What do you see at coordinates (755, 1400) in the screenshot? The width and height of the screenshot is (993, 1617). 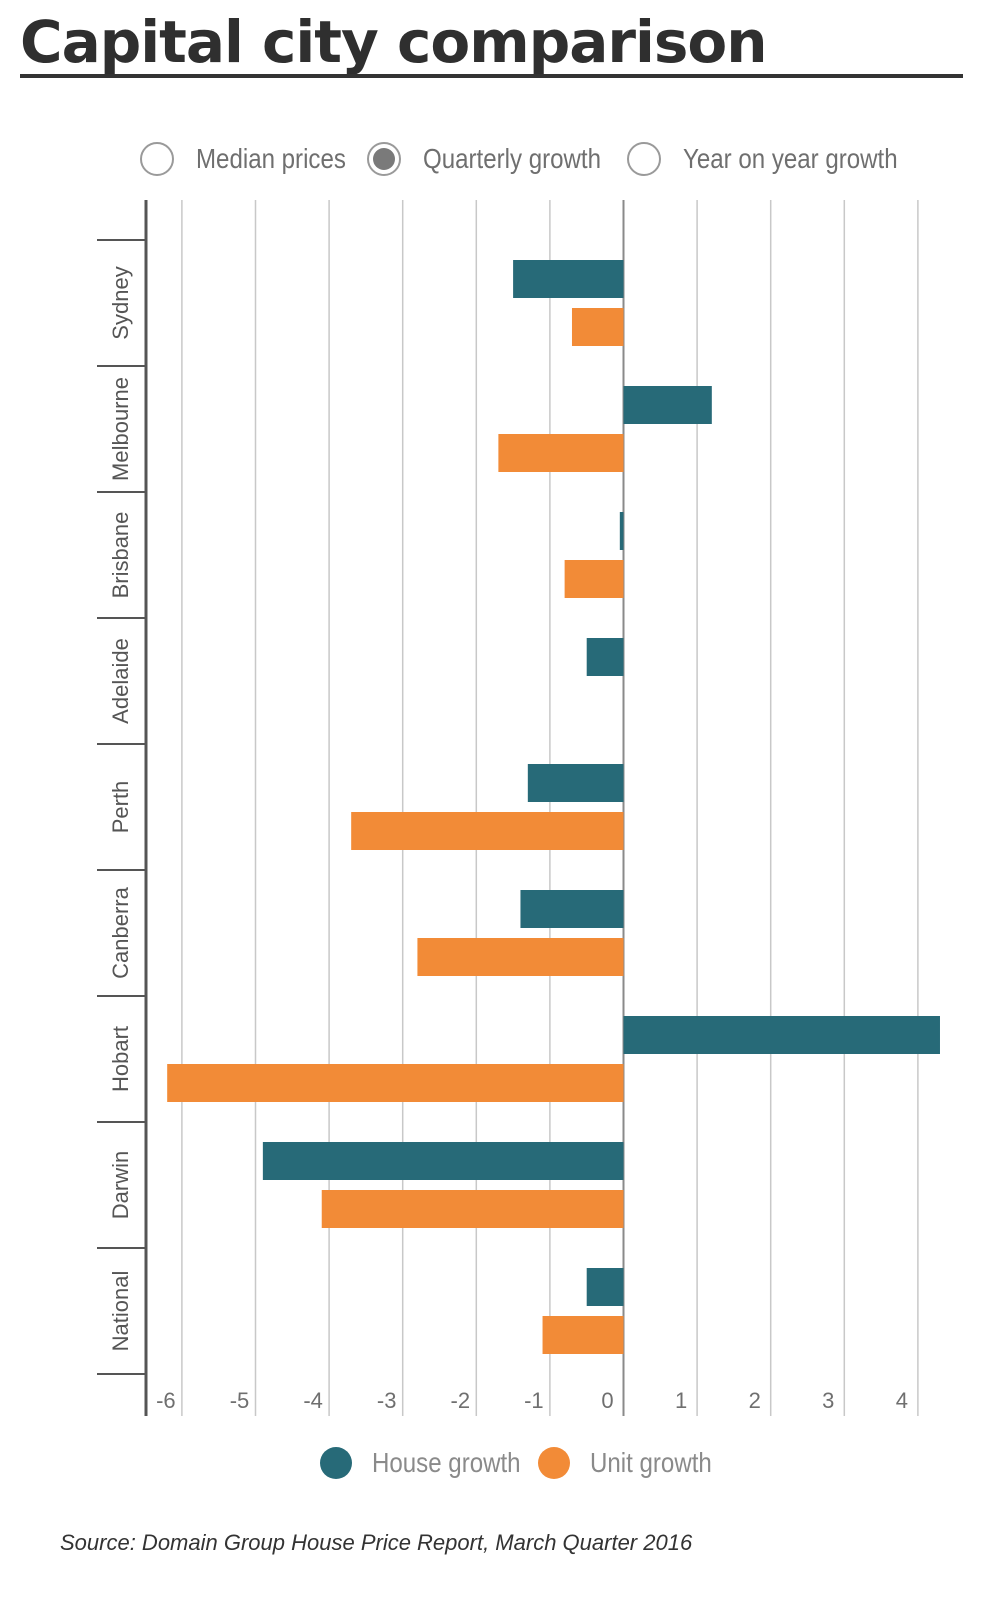 I see `x-tick-label: 2` at bounding box center [755, 1400].